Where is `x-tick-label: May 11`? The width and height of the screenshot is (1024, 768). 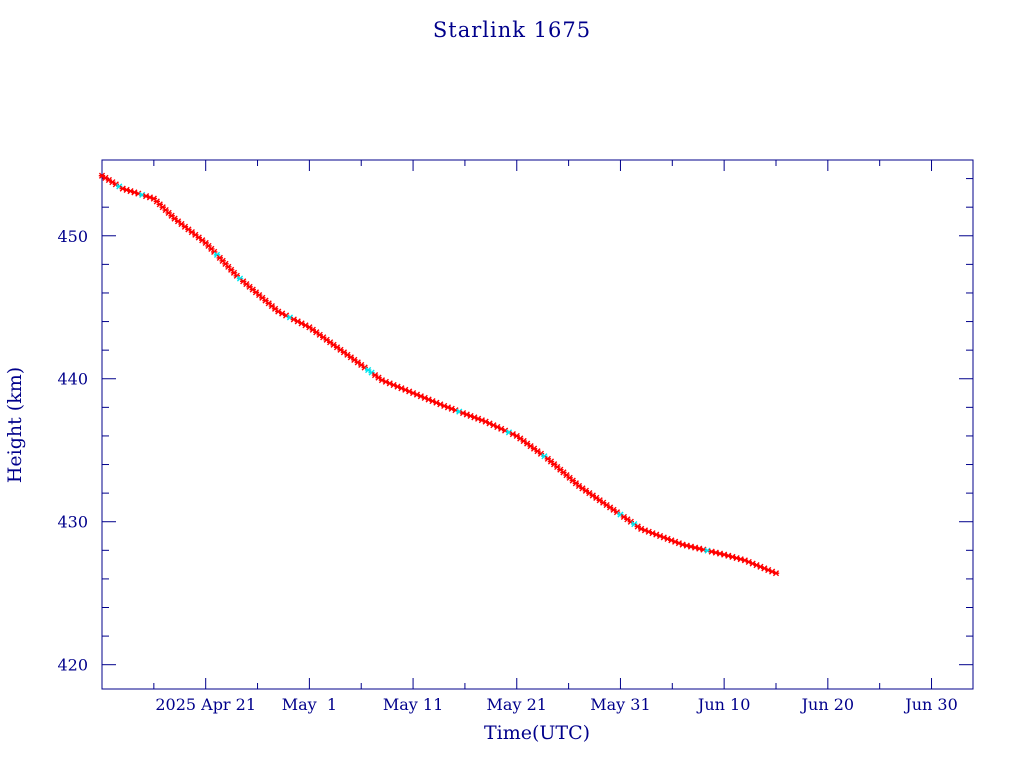
x-tick-label: May 11 is located at coordinates (413, 704).